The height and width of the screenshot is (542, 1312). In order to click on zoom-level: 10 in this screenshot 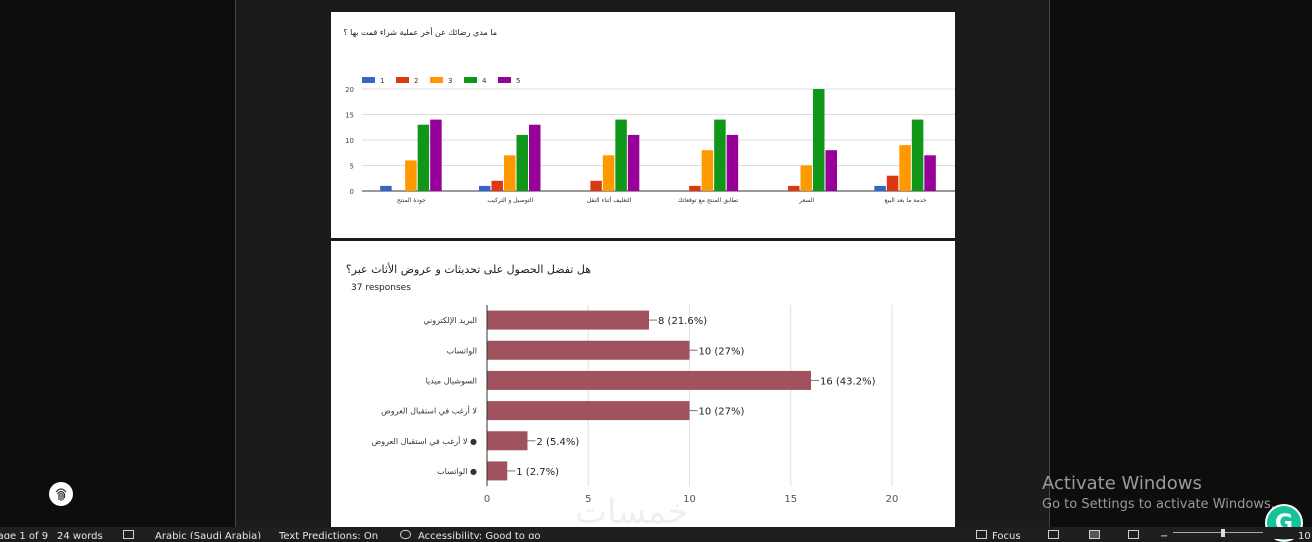, I will do `click(1304, 535)`.